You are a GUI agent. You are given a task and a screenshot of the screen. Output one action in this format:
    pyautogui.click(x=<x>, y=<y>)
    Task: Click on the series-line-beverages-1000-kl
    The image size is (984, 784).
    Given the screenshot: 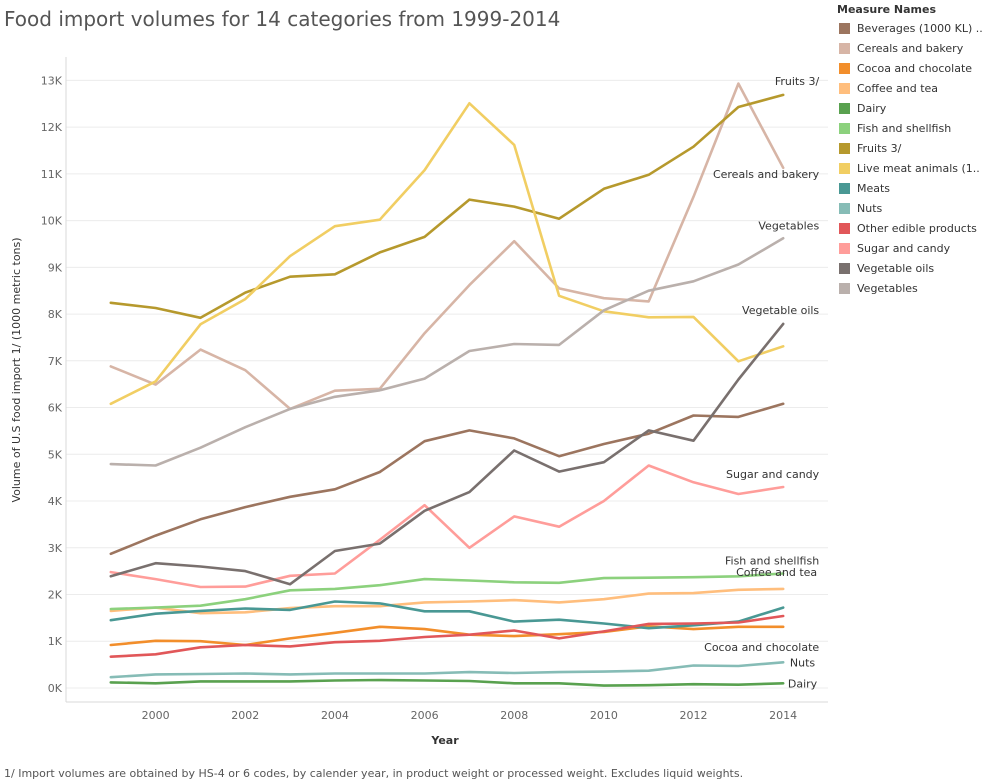 What is the action you would take?
    pyautogui.click(x=447, y=479)
    